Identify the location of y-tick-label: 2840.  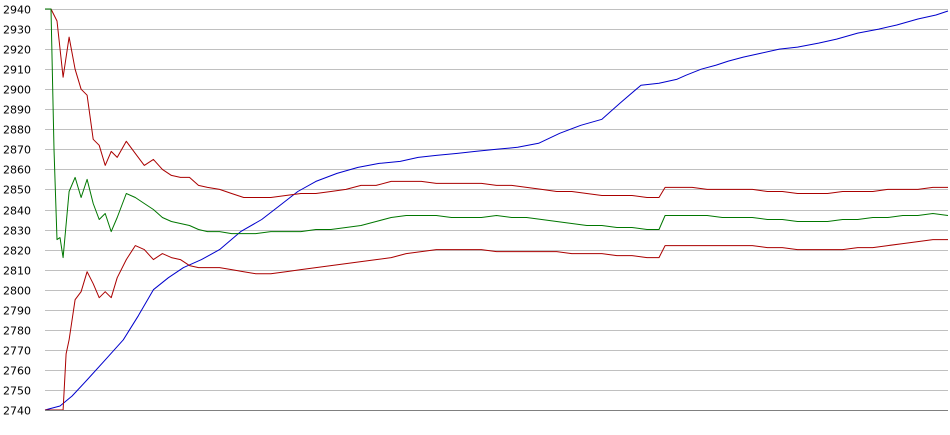
(17, 211).